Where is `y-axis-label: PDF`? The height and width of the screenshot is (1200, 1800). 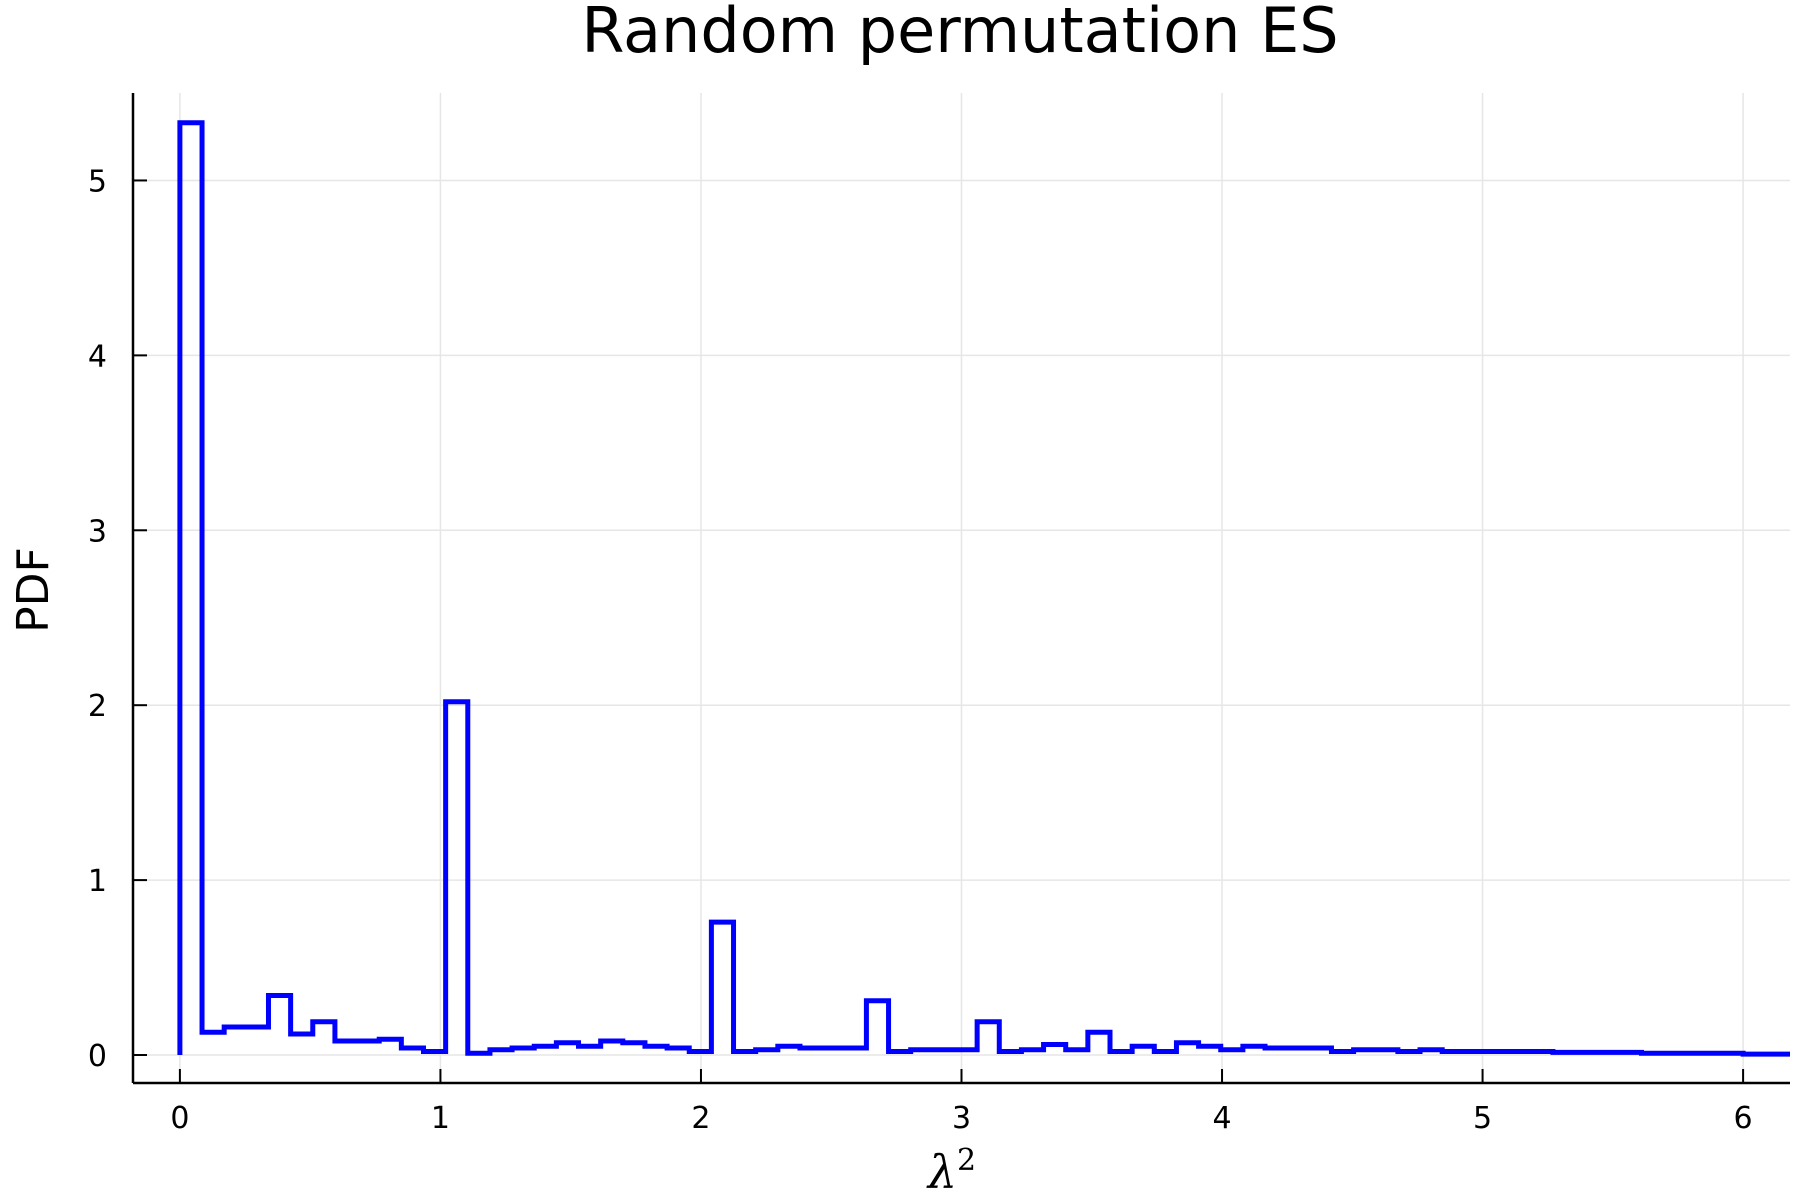
y-axis-label: PDF is located at coordinates (33, 590).